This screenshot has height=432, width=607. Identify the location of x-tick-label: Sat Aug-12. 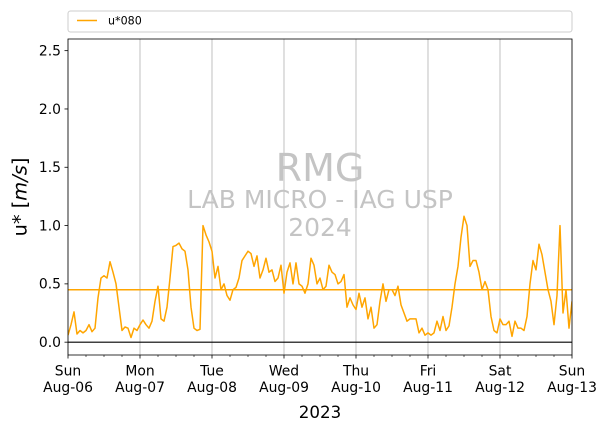
(500, 380).